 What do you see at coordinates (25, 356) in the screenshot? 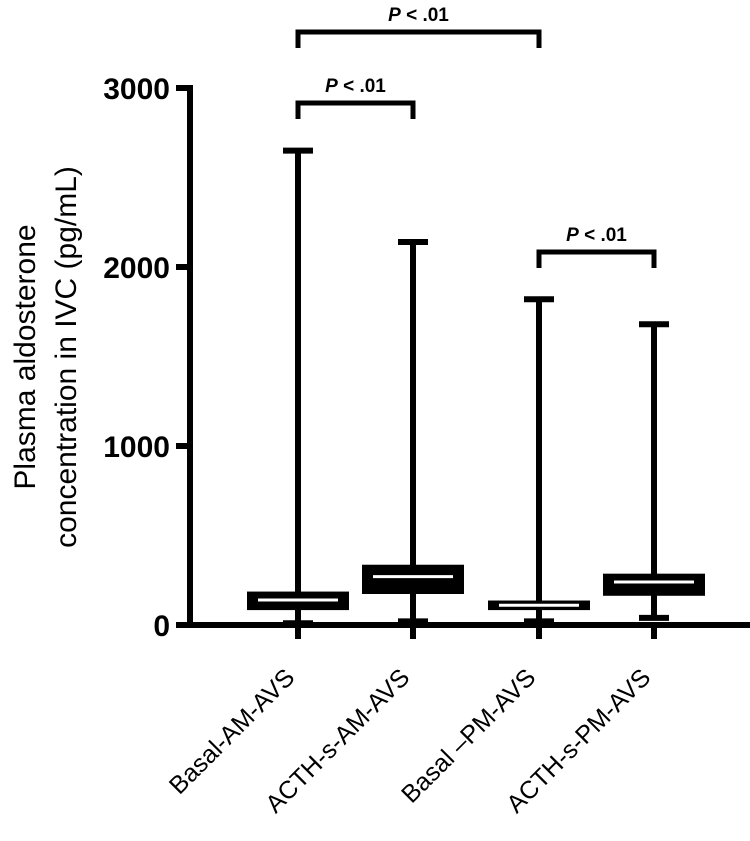
I see `y-axis-title-line-1: Plasma aldosterone` at bounding box center [25, 356].